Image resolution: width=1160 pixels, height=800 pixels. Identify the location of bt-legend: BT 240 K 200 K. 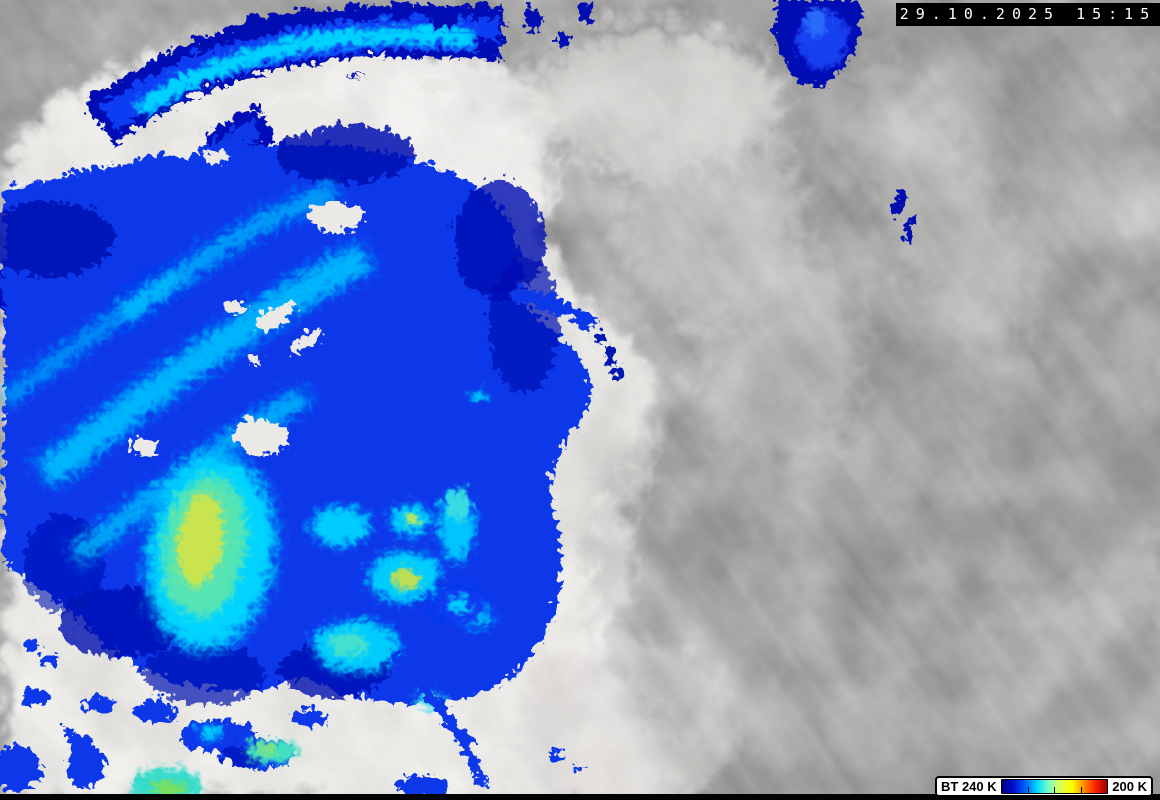
(1044, 786).